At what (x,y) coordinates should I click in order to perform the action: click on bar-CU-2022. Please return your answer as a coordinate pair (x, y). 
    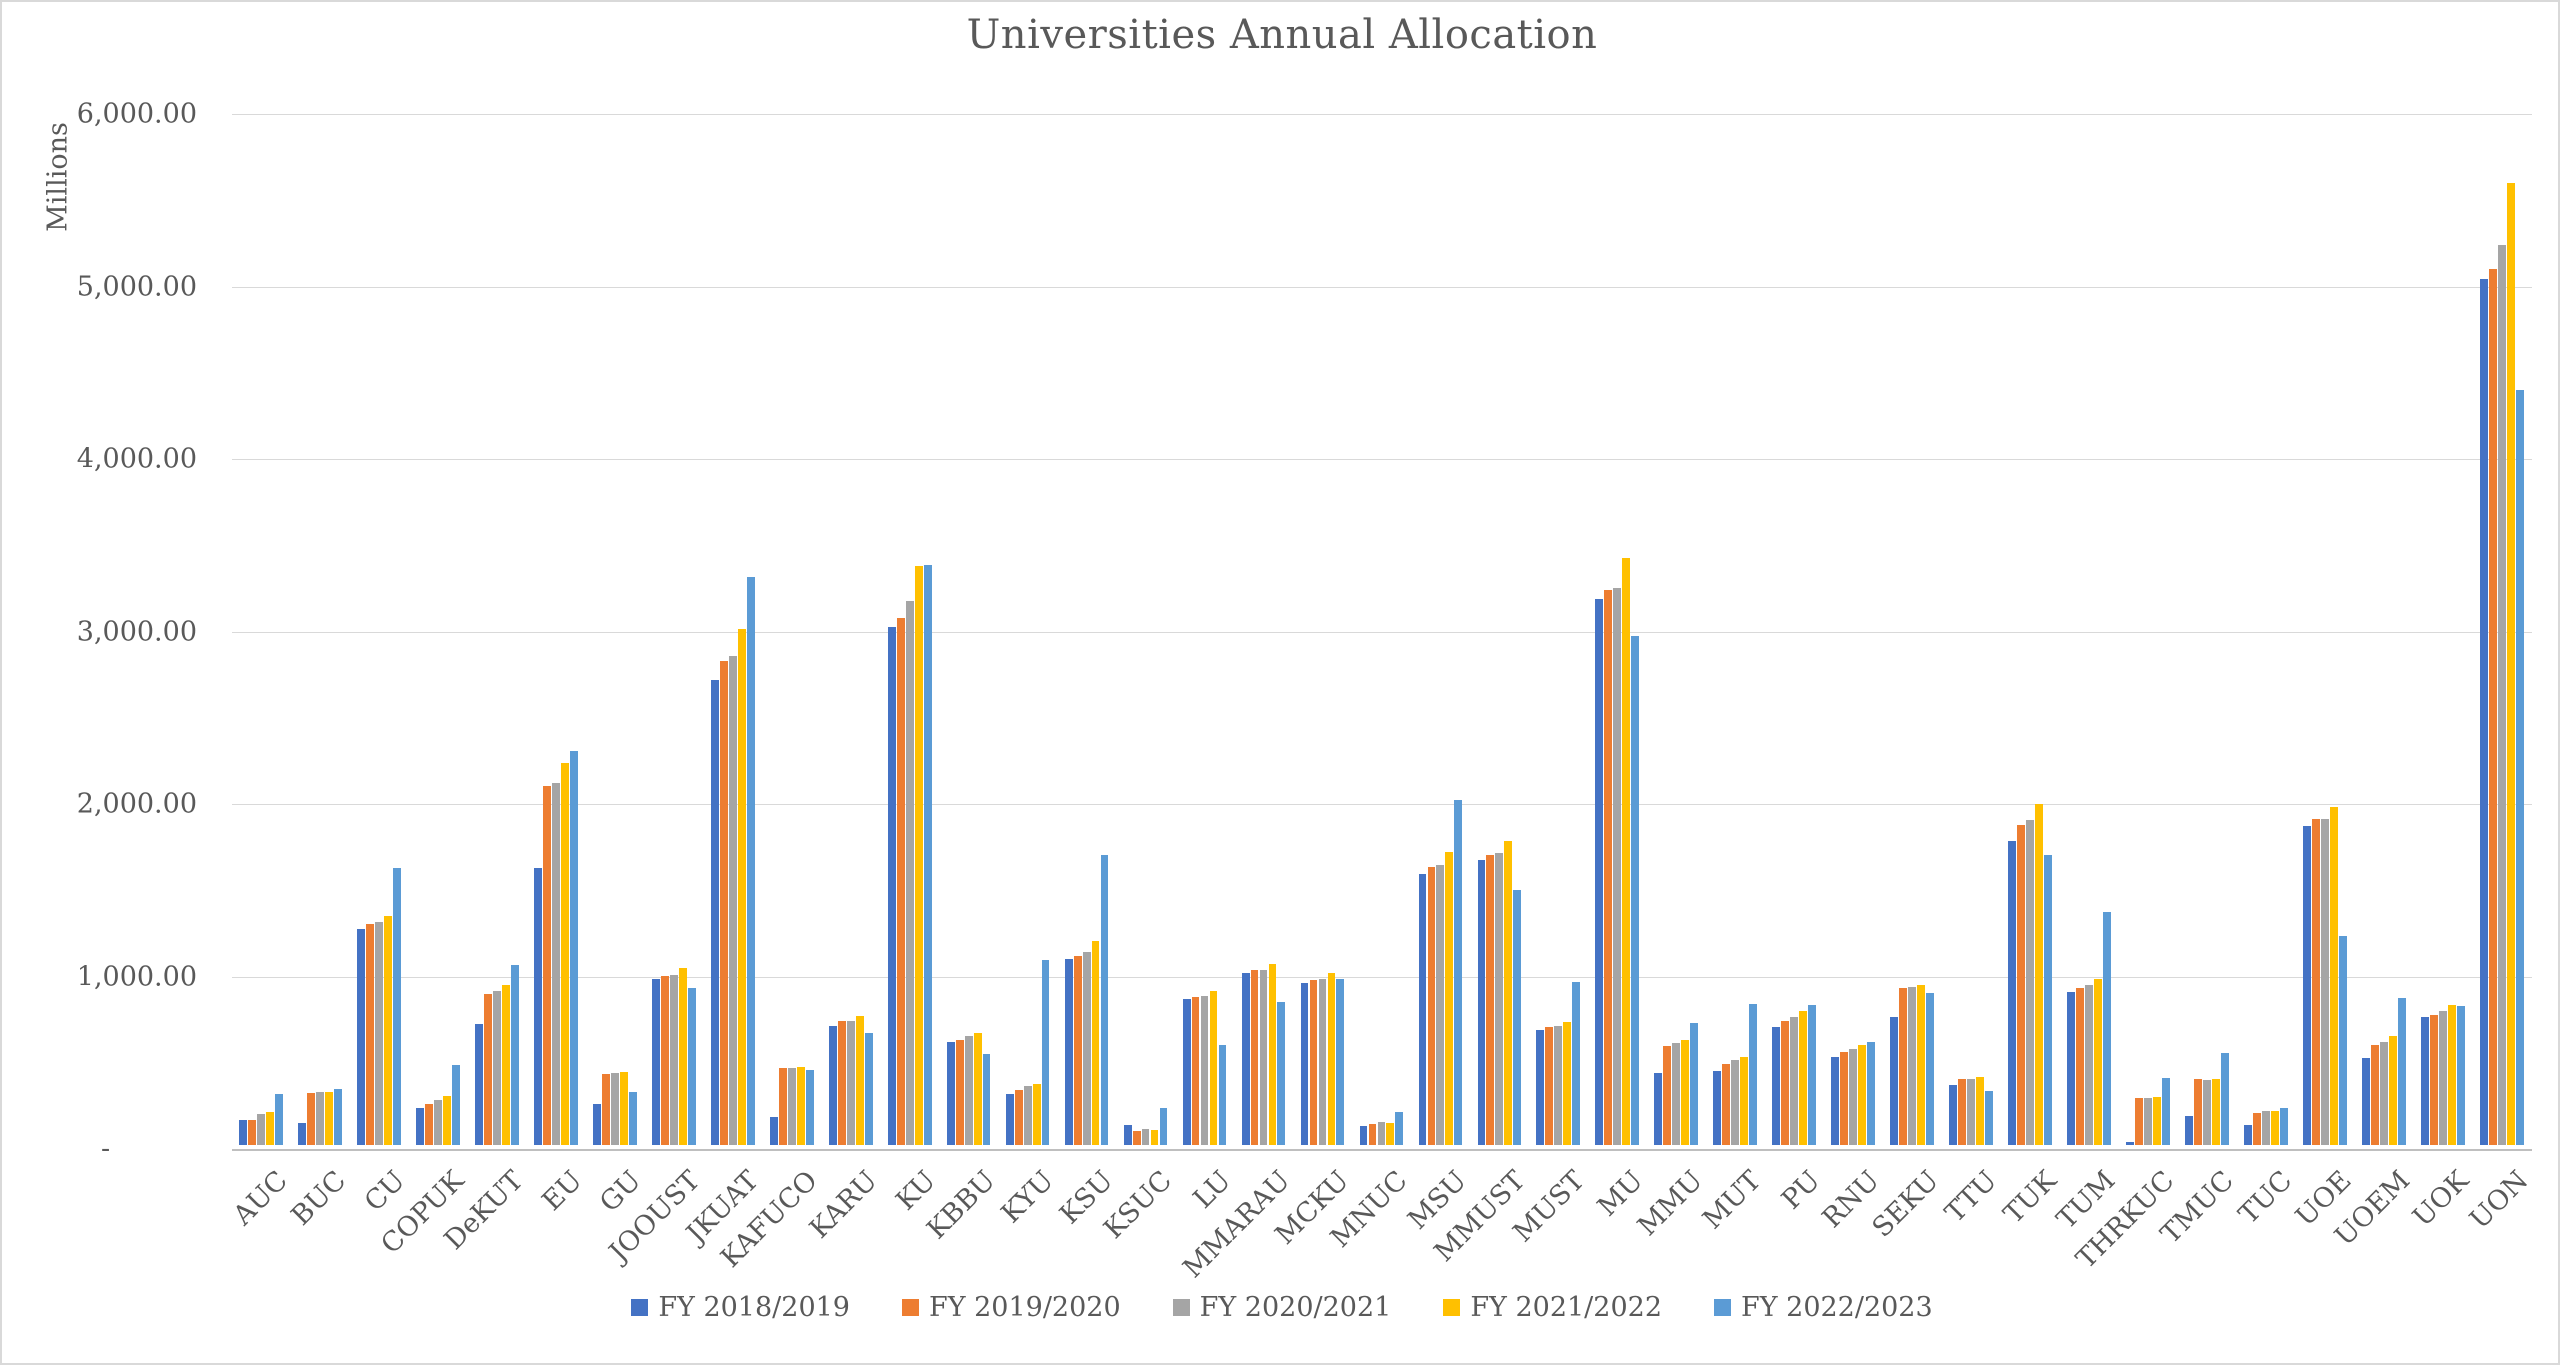
    Looking at the image, I should click on (396, 1006).